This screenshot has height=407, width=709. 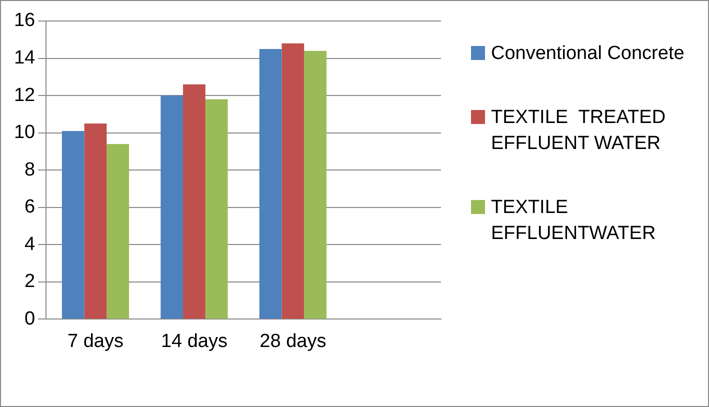 I want to click on legend-label: TEXTILE EFFLUENTWATER, so click(x=574, y=221).